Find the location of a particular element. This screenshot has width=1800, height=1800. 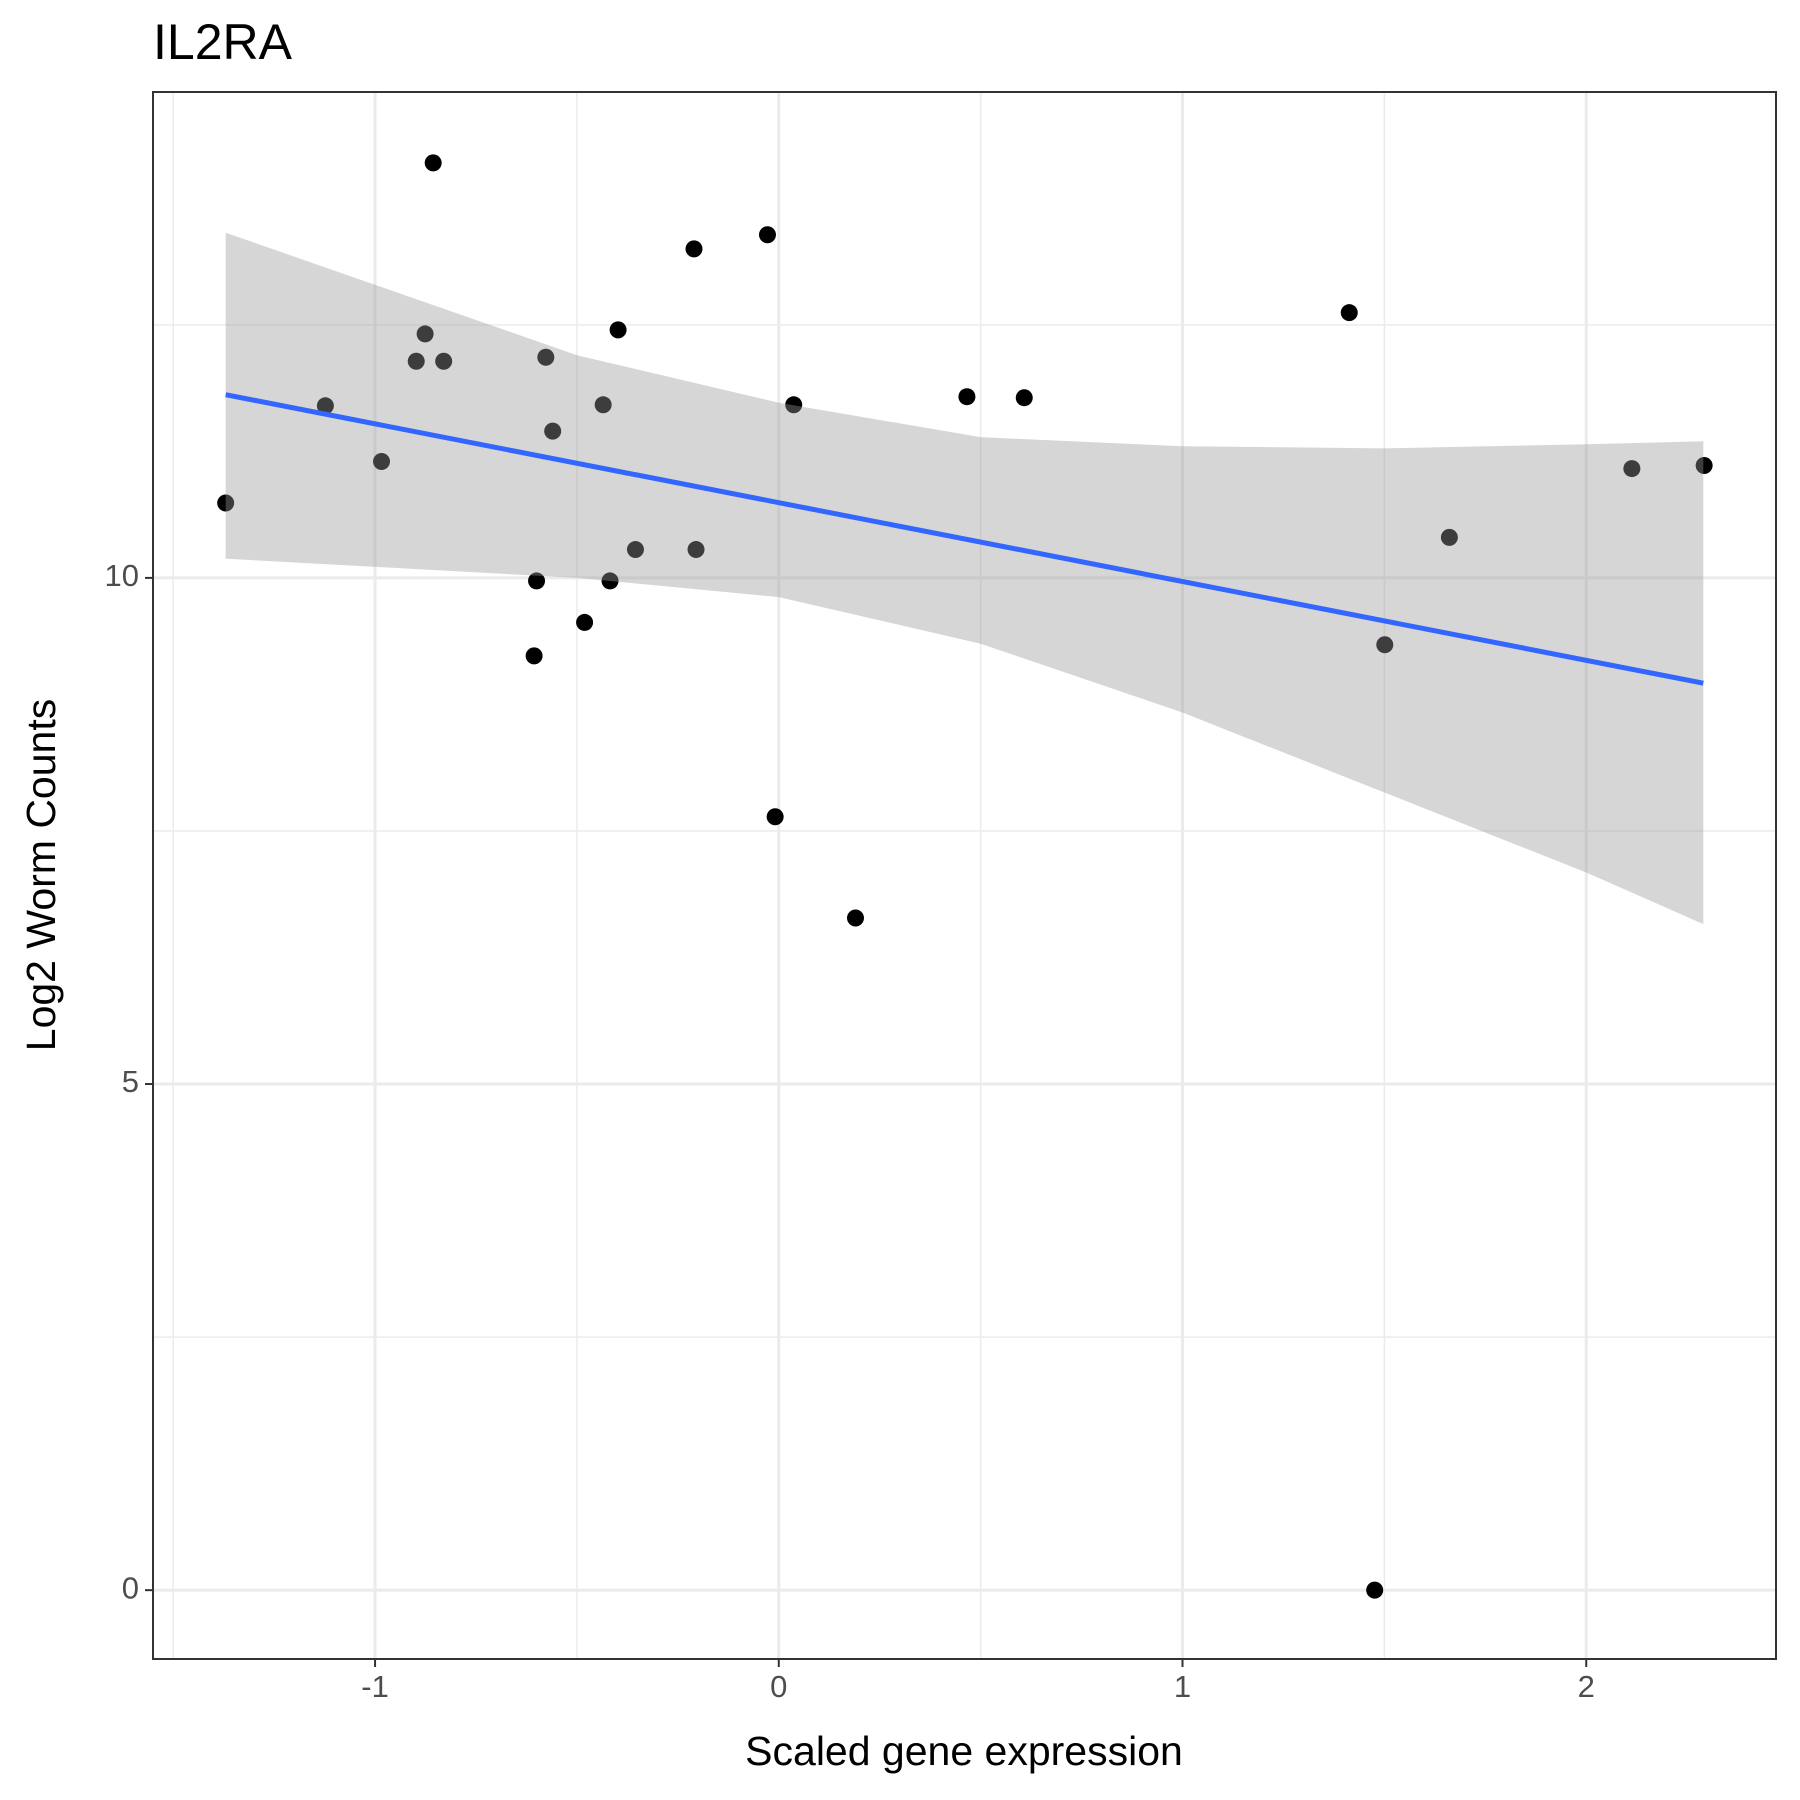

x-tick-label: 1 is located at coordinates (1182, 1686).